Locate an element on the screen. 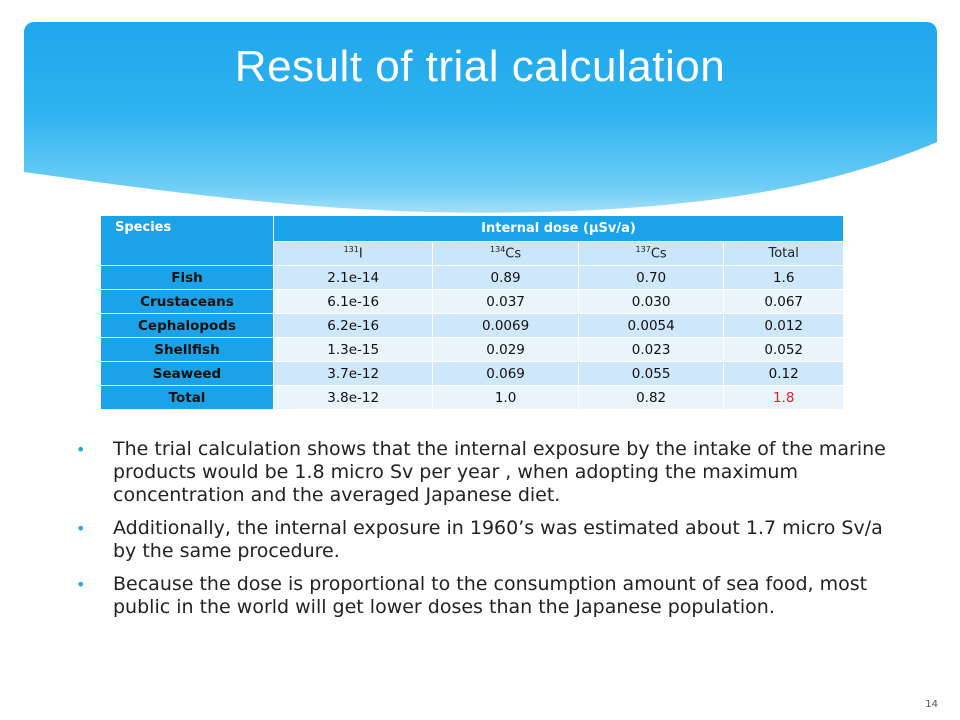  species-cell: Seaweed is located at coordinates (187, 373).